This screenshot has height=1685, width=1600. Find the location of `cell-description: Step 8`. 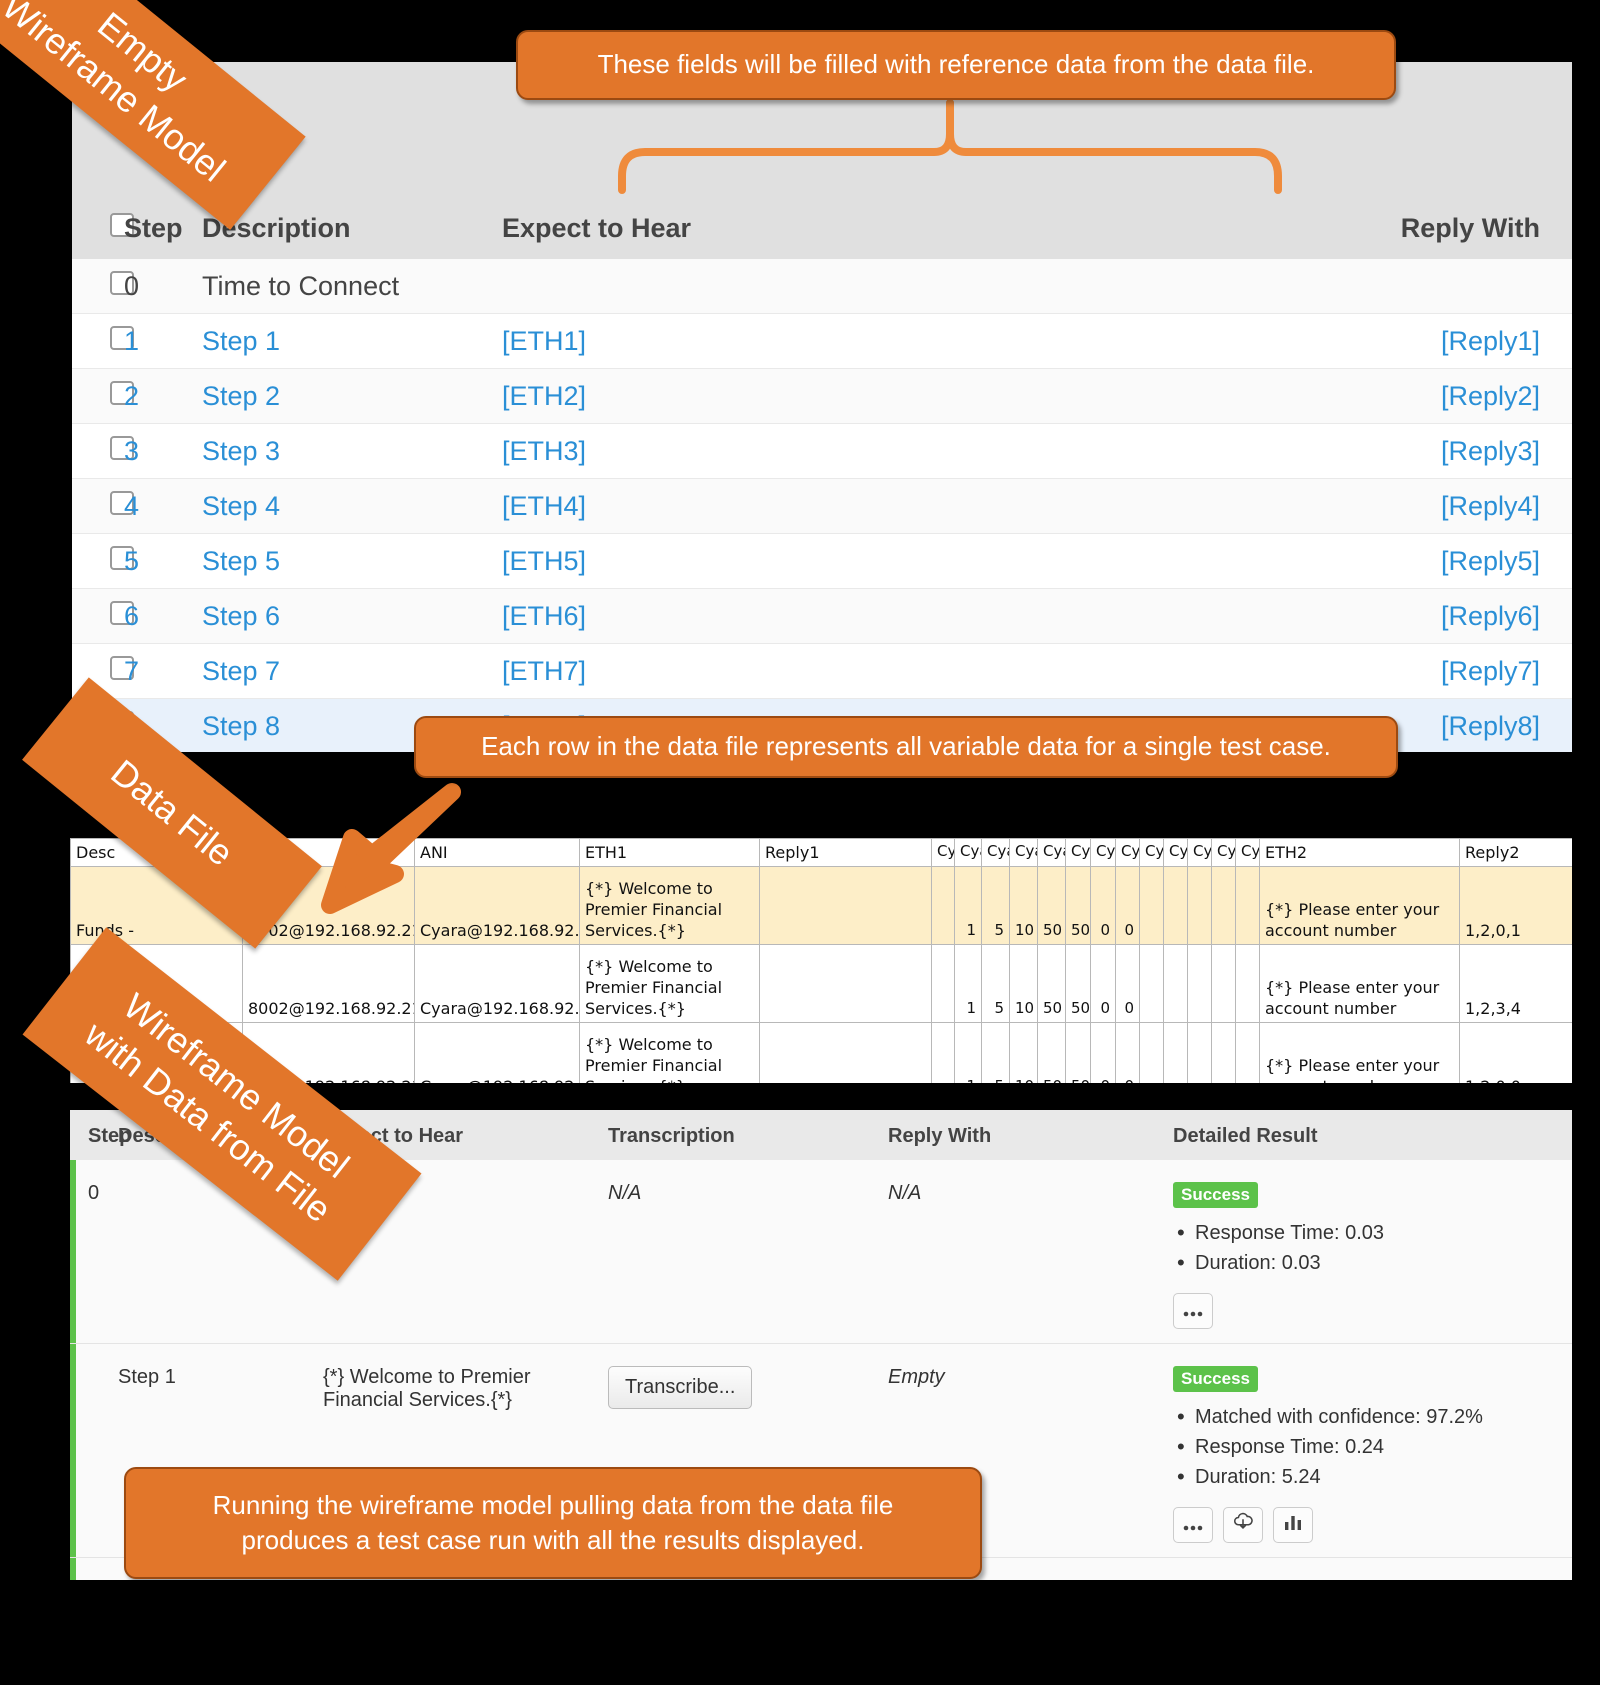

cell-description: Step 8 is located at coordinates (241, 725).